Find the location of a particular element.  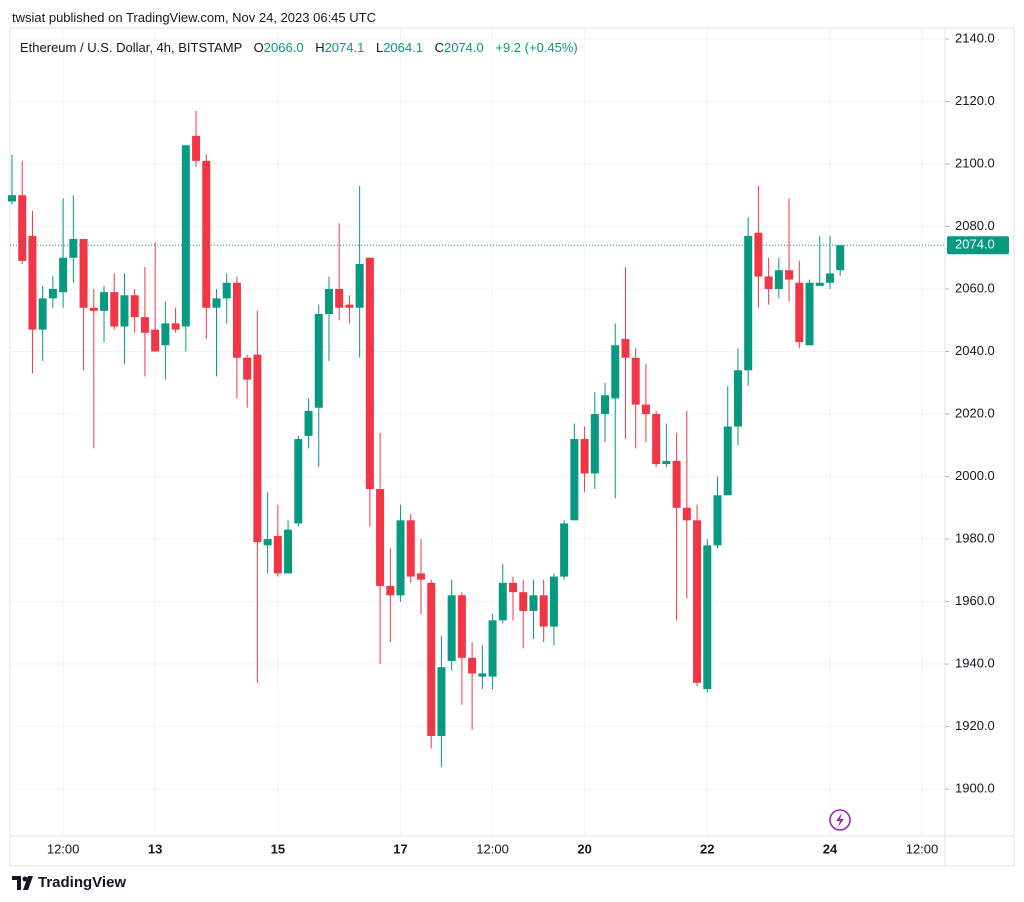

y-tick-label: 2060.0 is located at coordinates (975, 287).